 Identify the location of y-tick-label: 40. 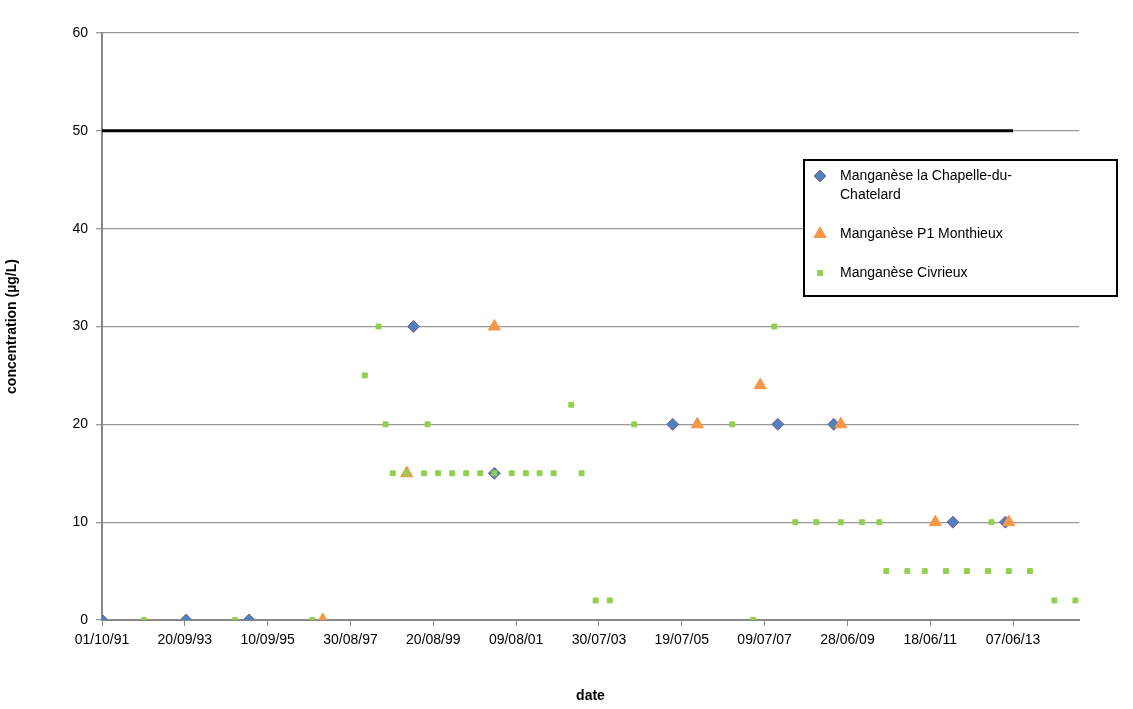
(80, 227).